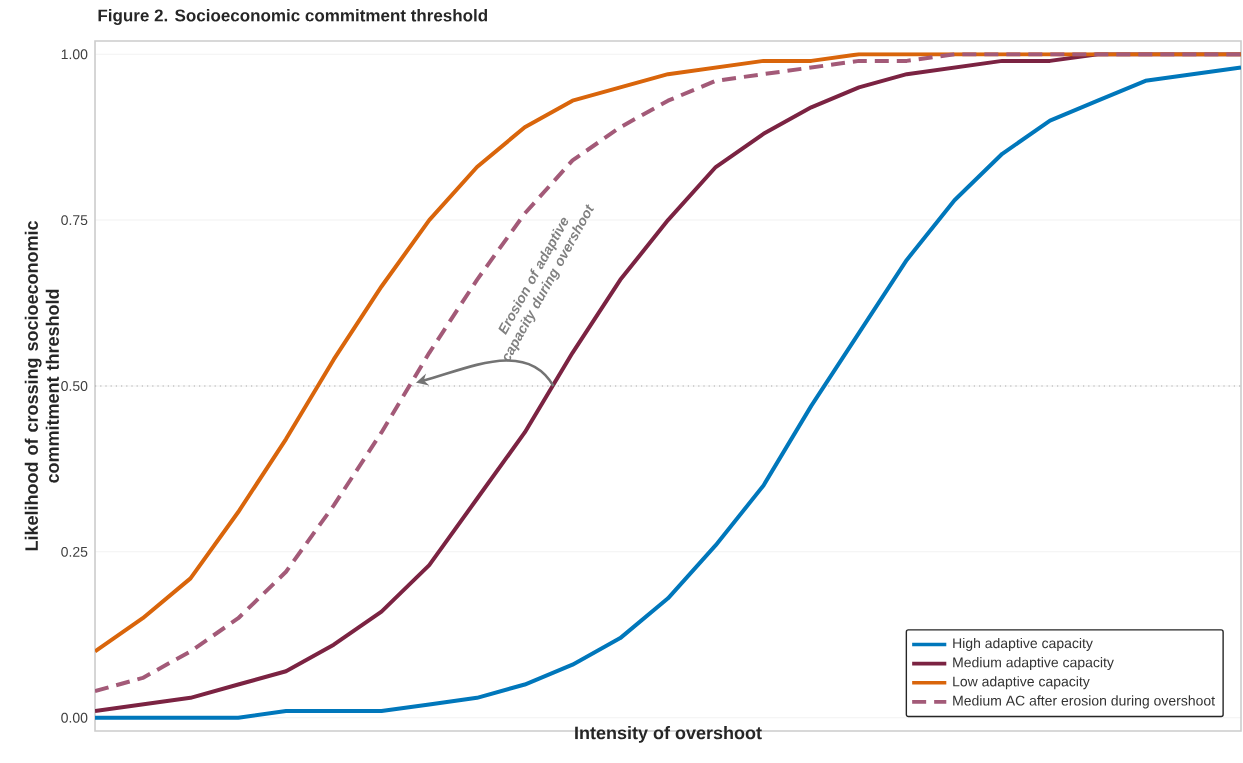 This screenshot has height=763, width=1243. I want to click on legend-label: High adaptive capacity, so click(1023, 644).